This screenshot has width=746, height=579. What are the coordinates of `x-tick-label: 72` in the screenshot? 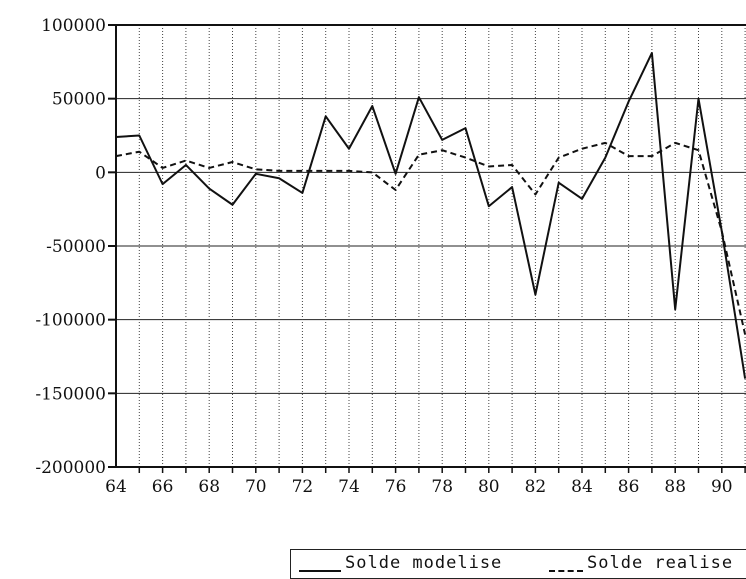 It's located at (303, 487).